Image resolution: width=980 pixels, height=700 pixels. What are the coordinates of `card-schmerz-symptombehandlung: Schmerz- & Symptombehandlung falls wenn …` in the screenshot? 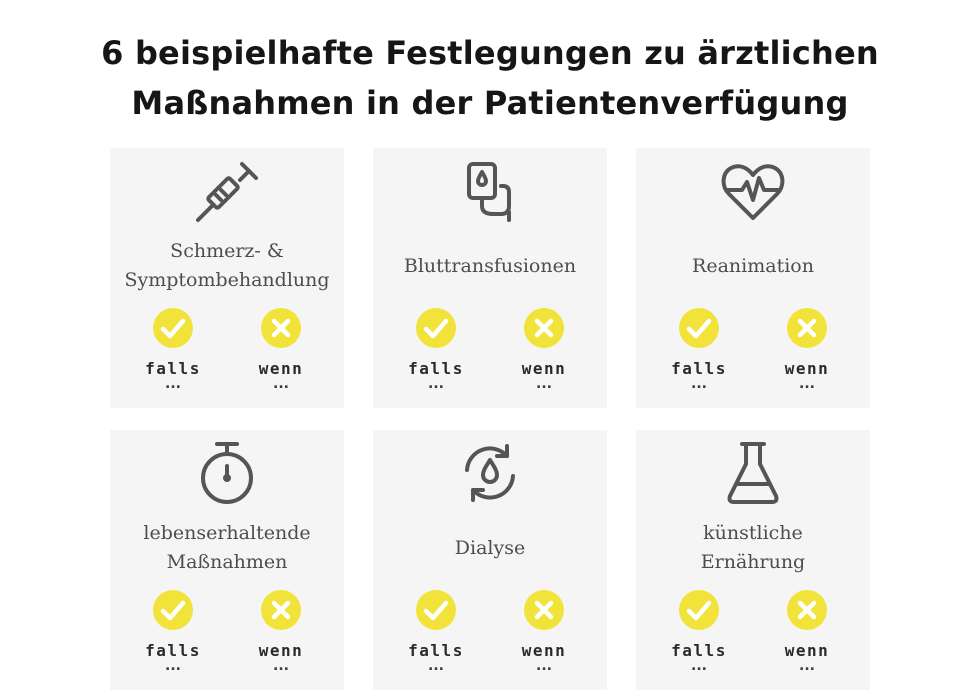 It's located at (227, 278).